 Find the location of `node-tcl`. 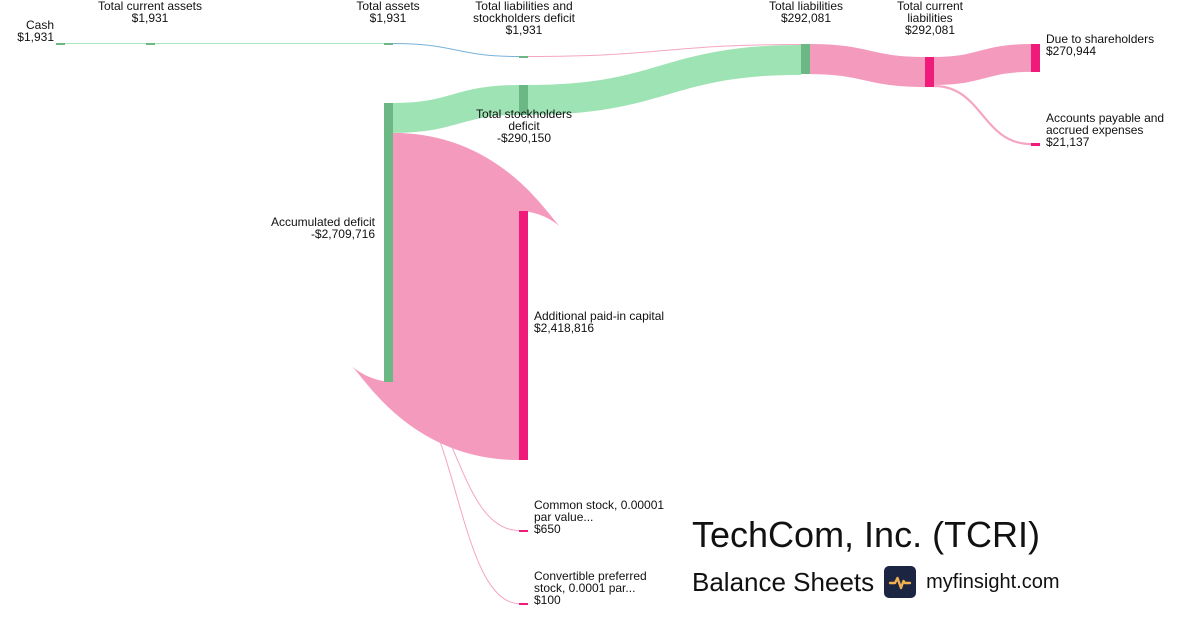

node-tcl is located at coordinates (929, 72).